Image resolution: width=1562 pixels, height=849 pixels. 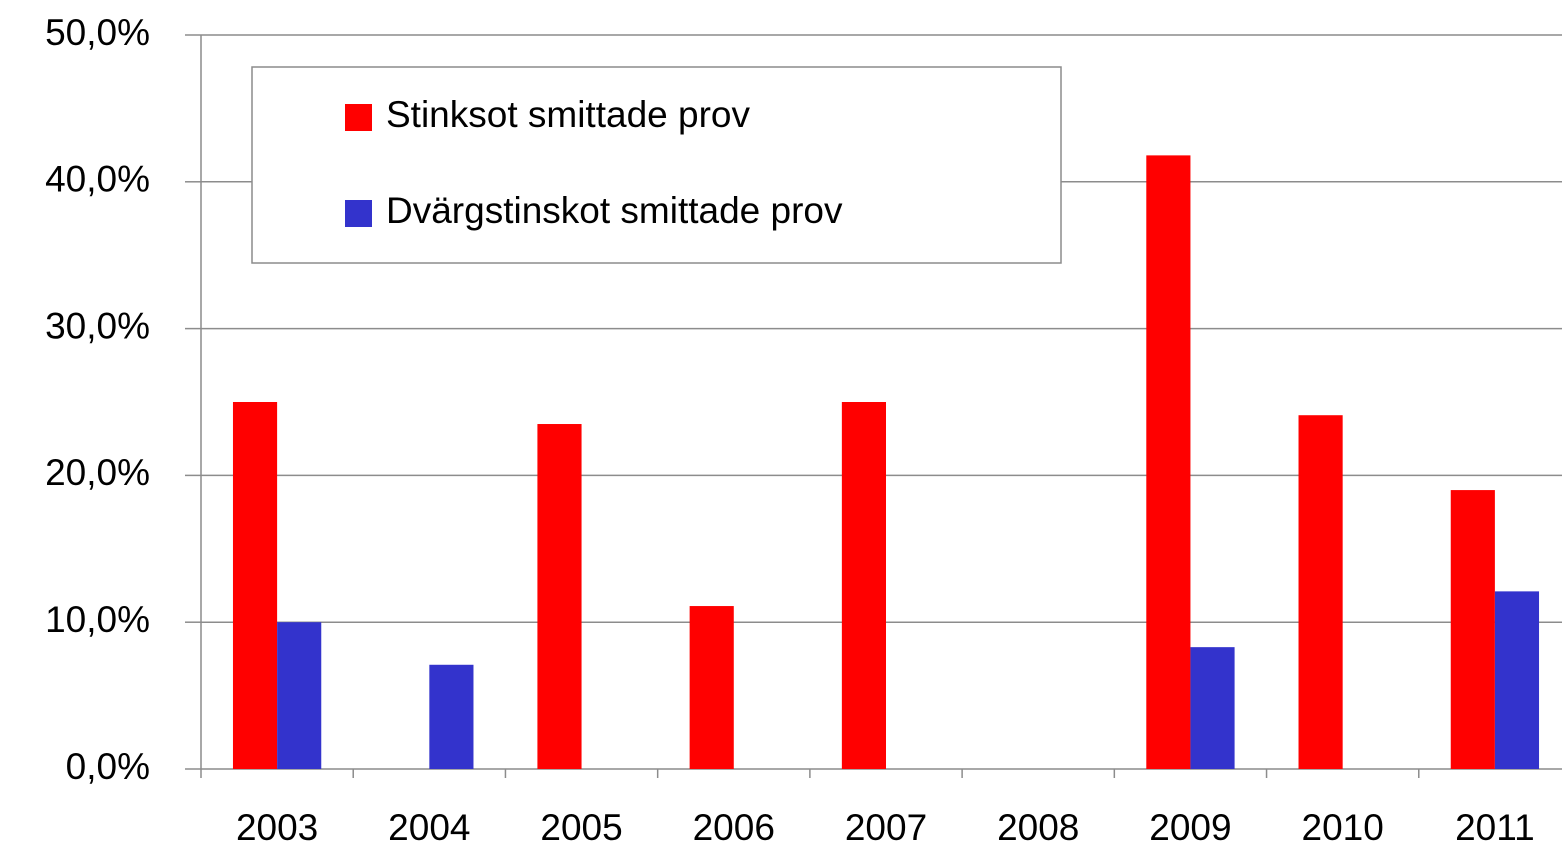 I want to click on x-tick-label: 2010, so click(x=1343, y=827).